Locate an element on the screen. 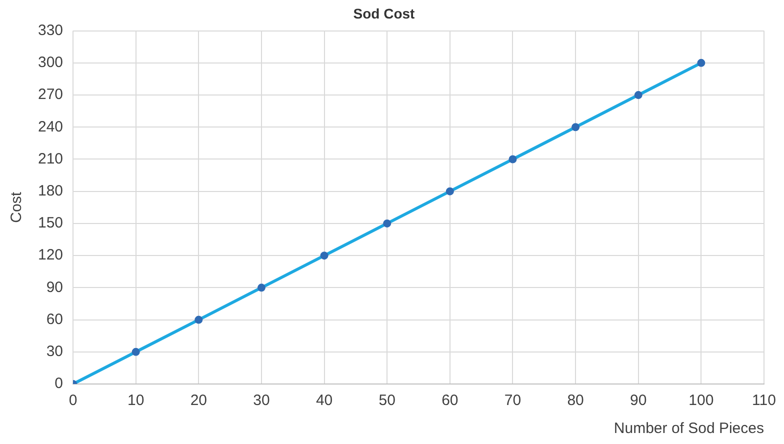 Image resolution: width=784 pixels, height=444 pixels. y-tick-label: 330 is located at coordinates (51, 30).